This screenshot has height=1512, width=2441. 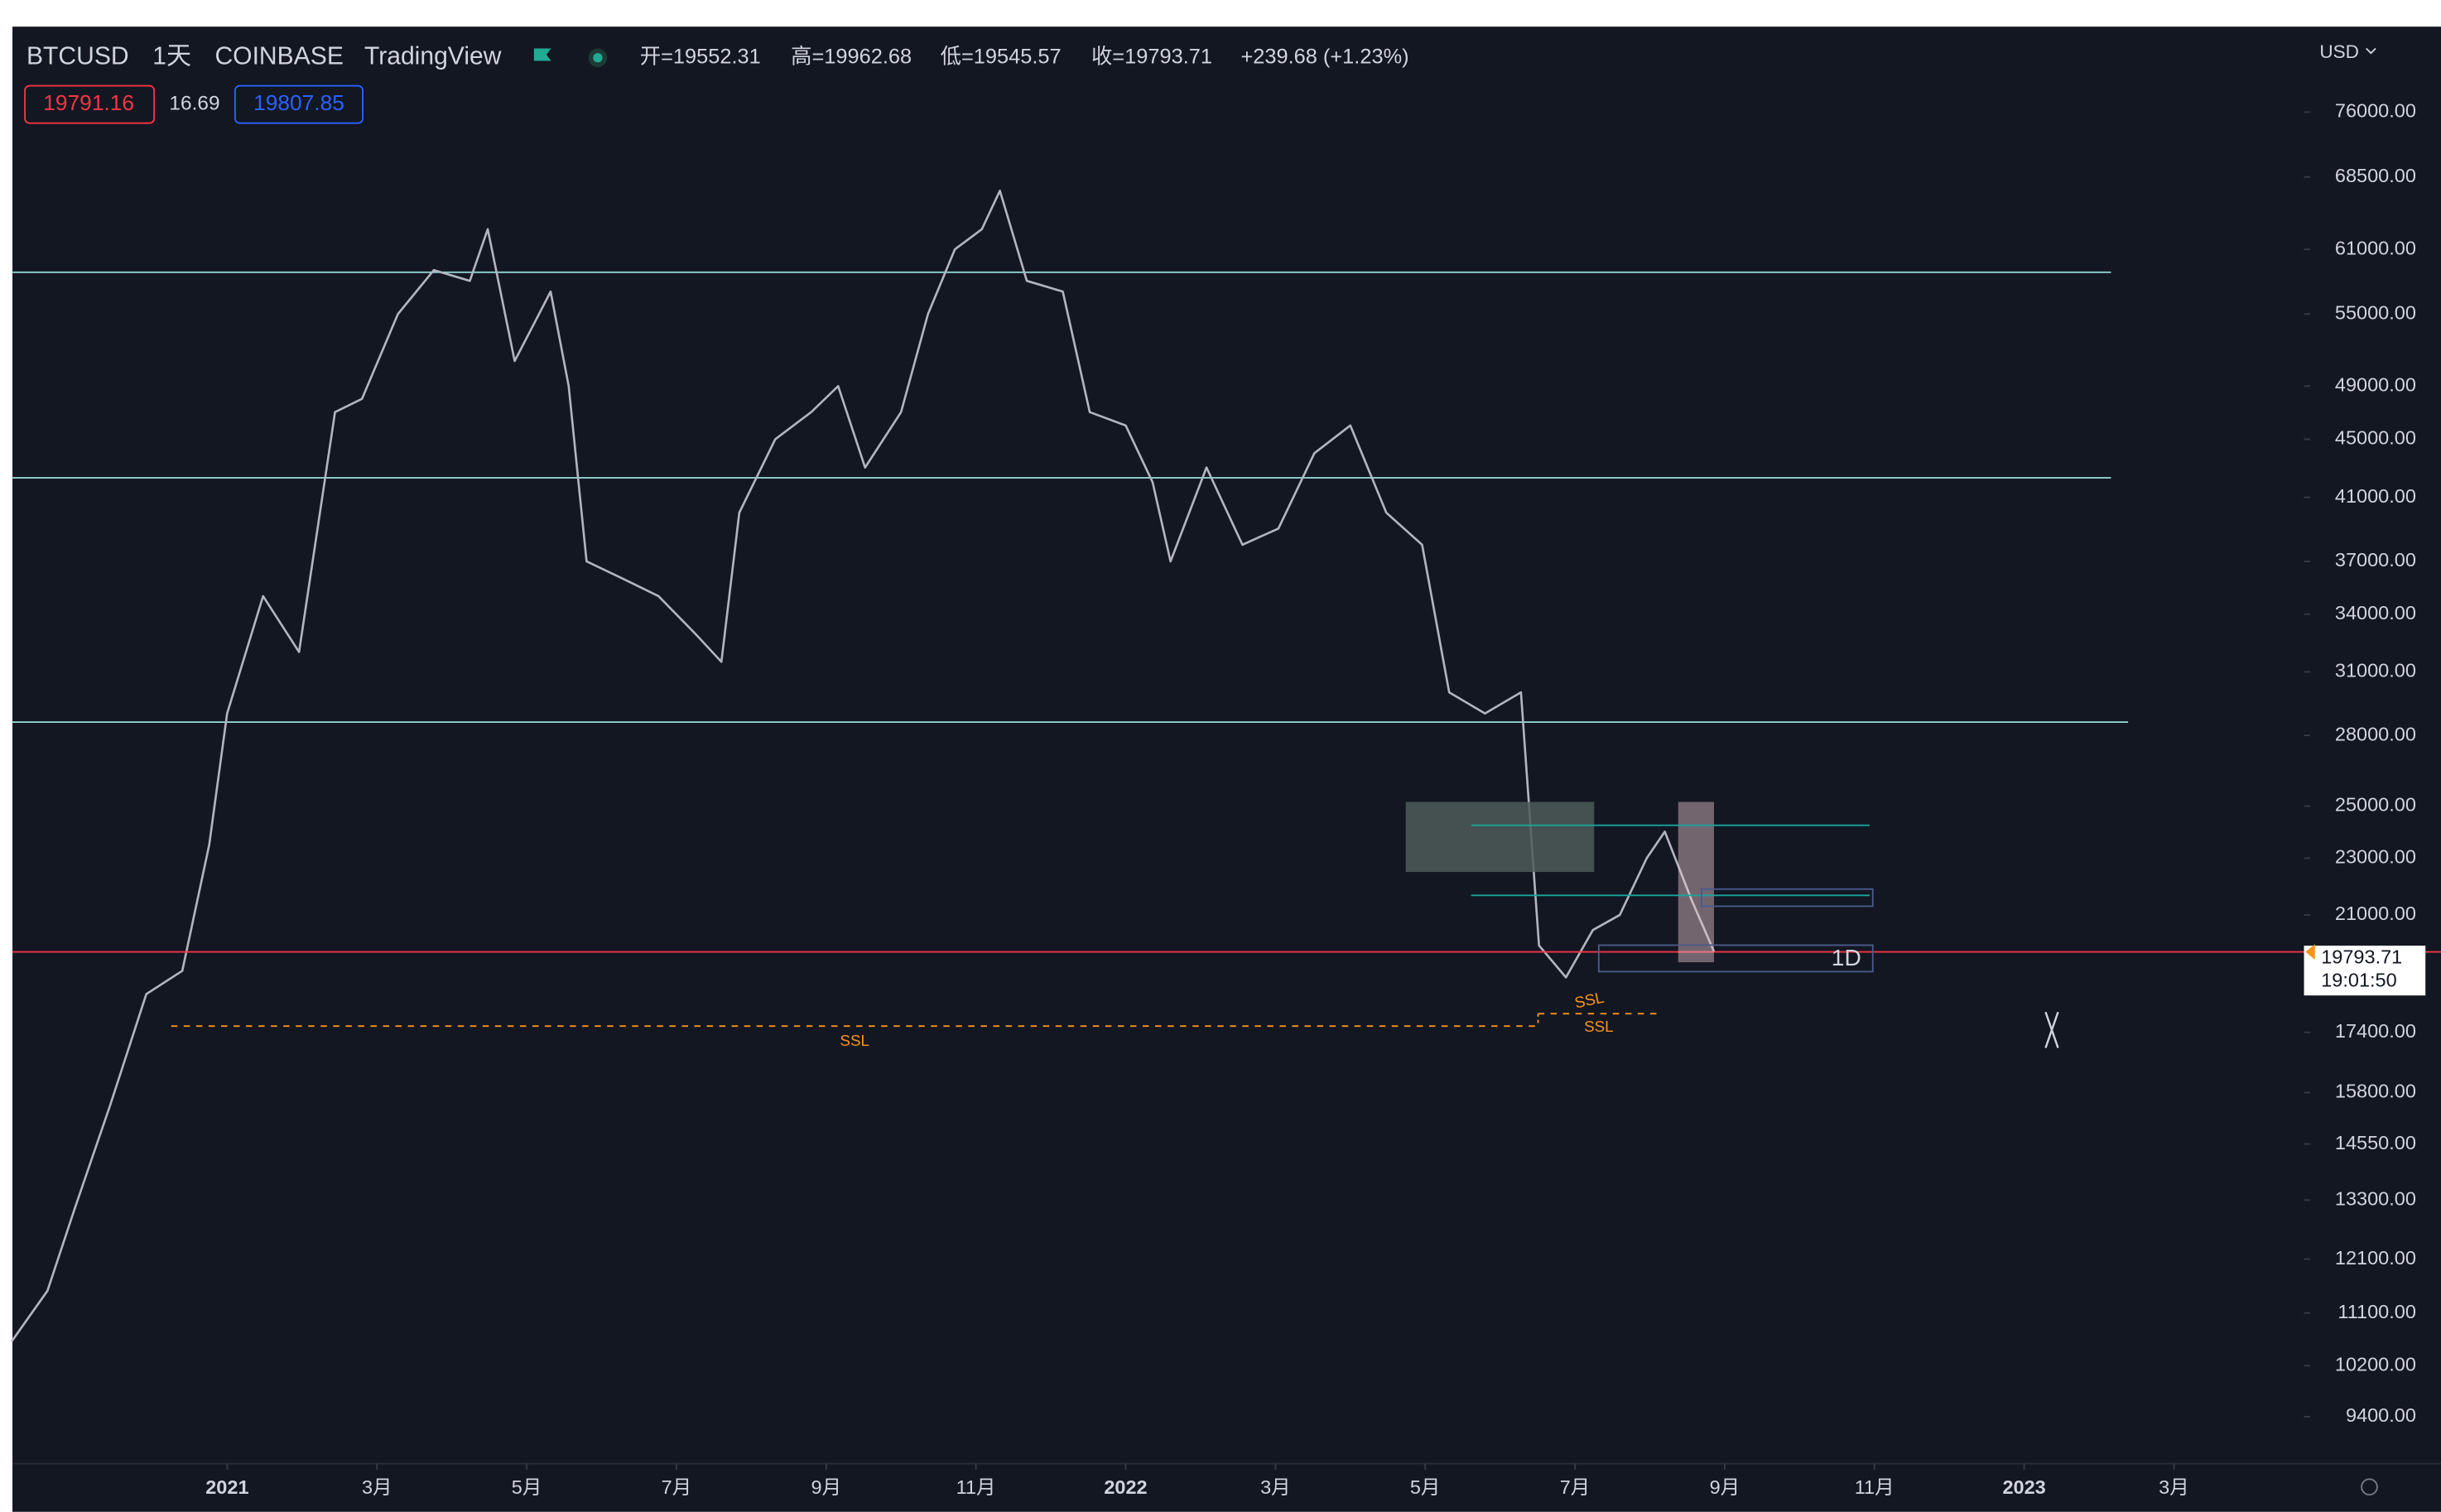 I want to click on y-tick-label: 25000.00, so click(x=2376, y=805).